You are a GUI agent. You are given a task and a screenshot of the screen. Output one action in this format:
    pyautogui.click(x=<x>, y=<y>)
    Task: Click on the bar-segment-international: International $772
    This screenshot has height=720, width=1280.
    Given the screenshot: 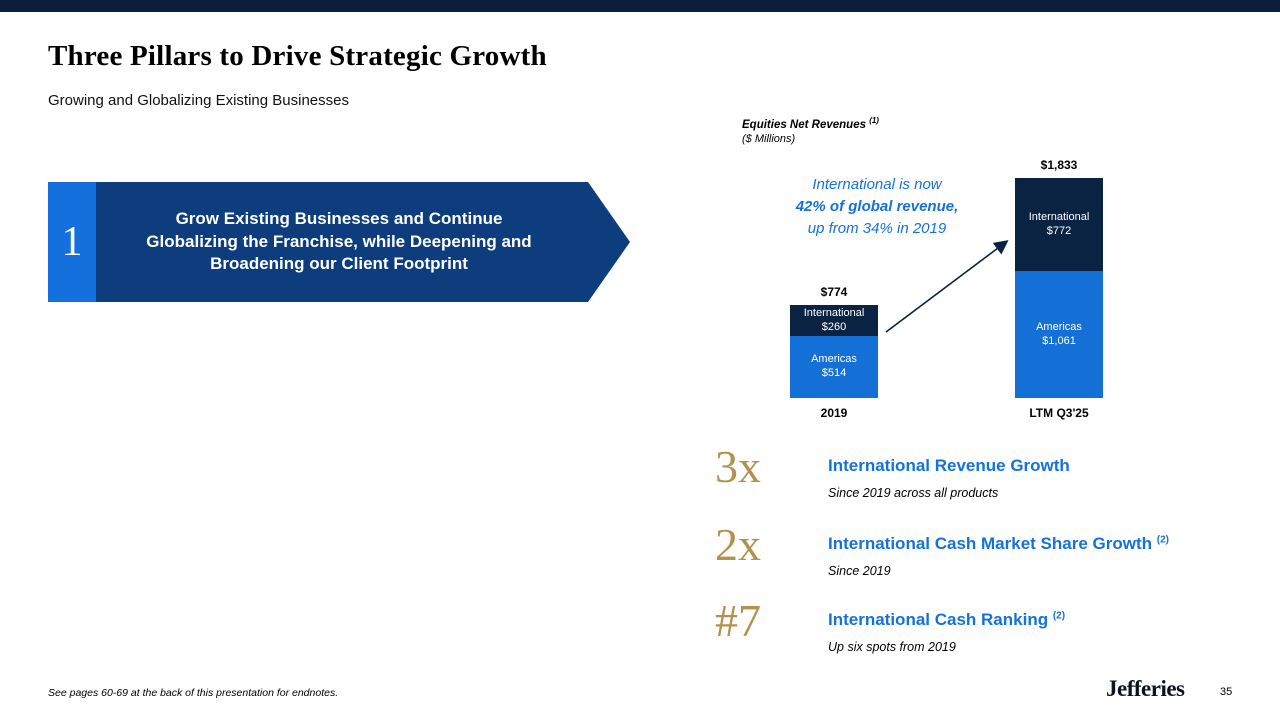 What is the action you would take?
    pyautogui.click(x=1059, y=224)
    